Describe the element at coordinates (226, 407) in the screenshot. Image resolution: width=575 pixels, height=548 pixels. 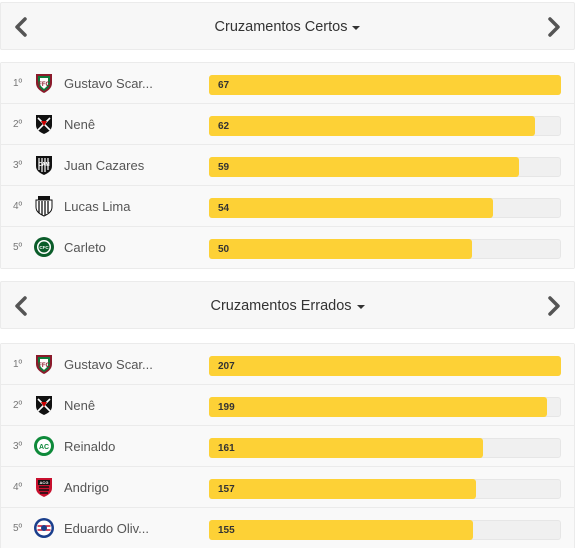
I see `stat-value: 199` at that location.